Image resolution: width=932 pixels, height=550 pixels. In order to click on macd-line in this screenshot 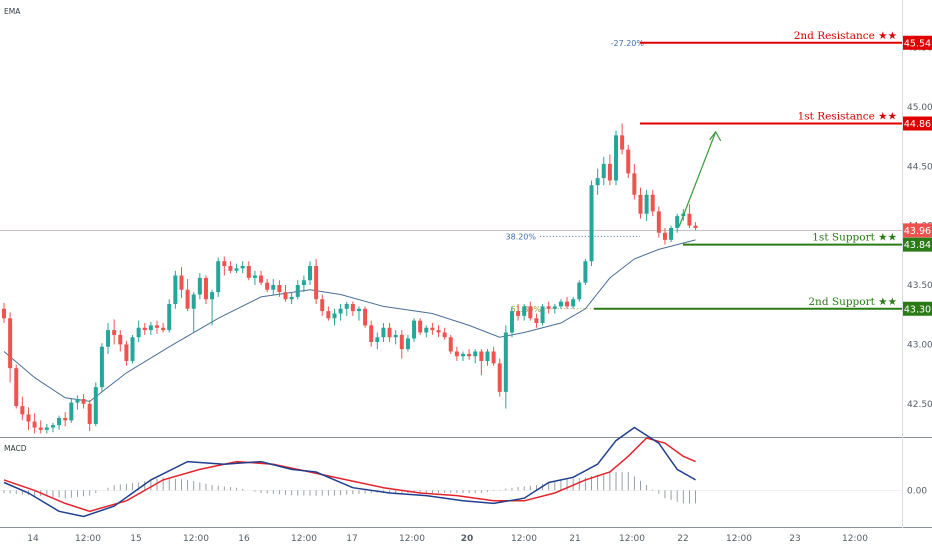, I will do `click(349, 472)`.